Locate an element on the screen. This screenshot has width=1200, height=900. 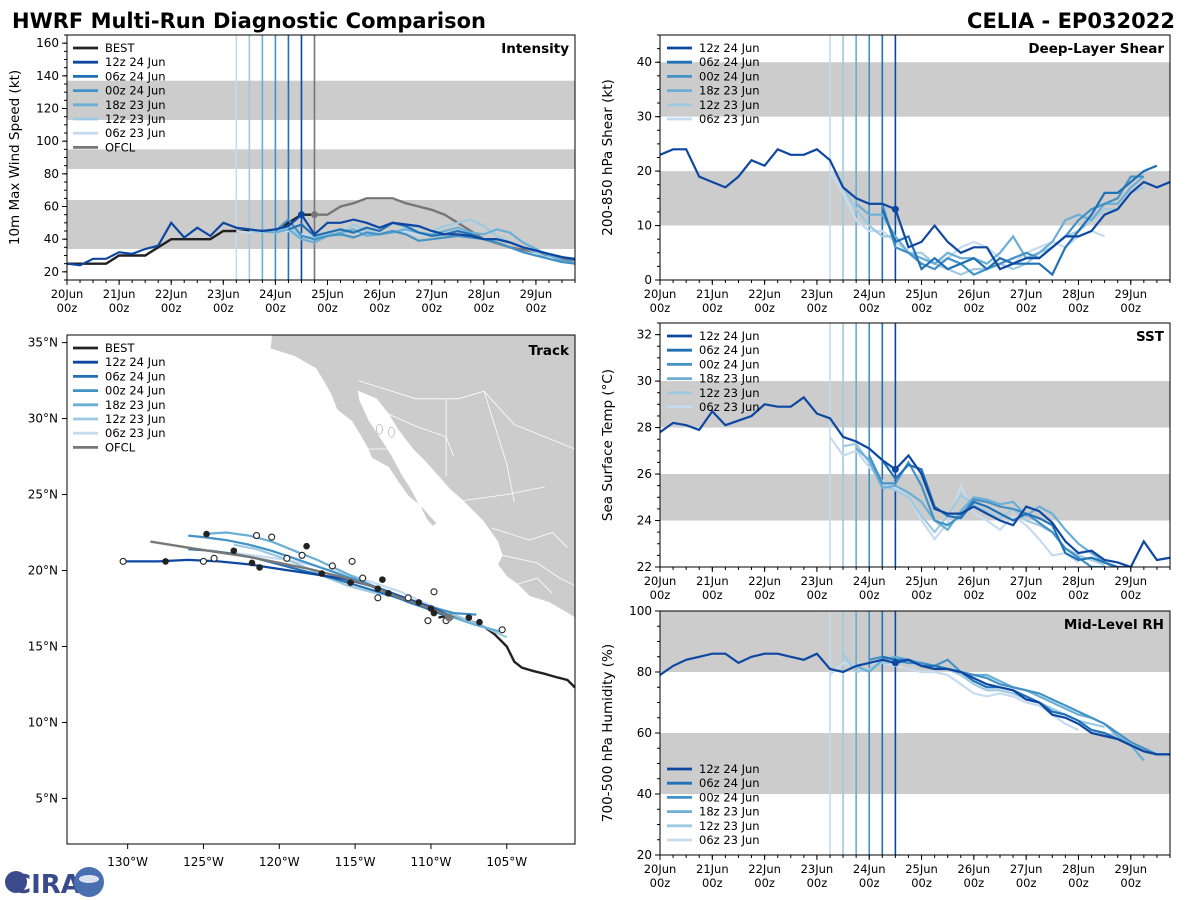
ofcl-init-marker is located at coordinates (314, 215).